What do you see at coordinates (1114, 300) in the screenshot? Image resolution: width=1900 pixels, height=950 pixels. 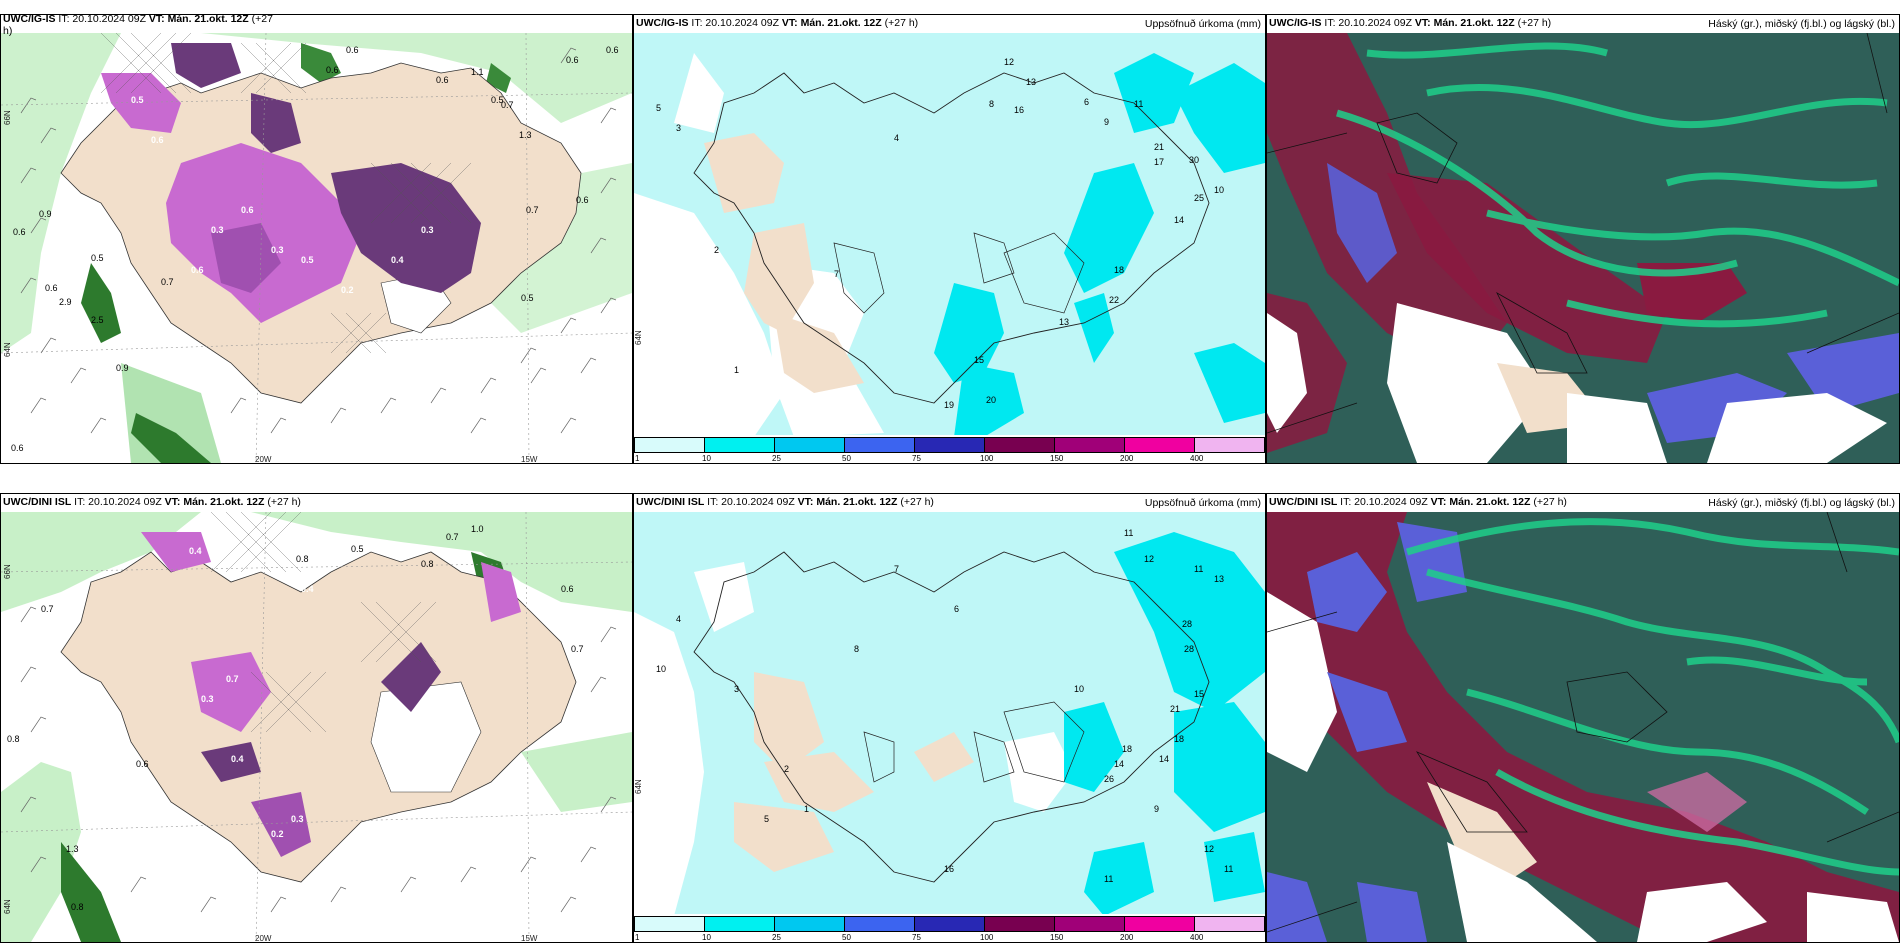 I see `precip-value-label: 22` at bounding box center [1114, 300].